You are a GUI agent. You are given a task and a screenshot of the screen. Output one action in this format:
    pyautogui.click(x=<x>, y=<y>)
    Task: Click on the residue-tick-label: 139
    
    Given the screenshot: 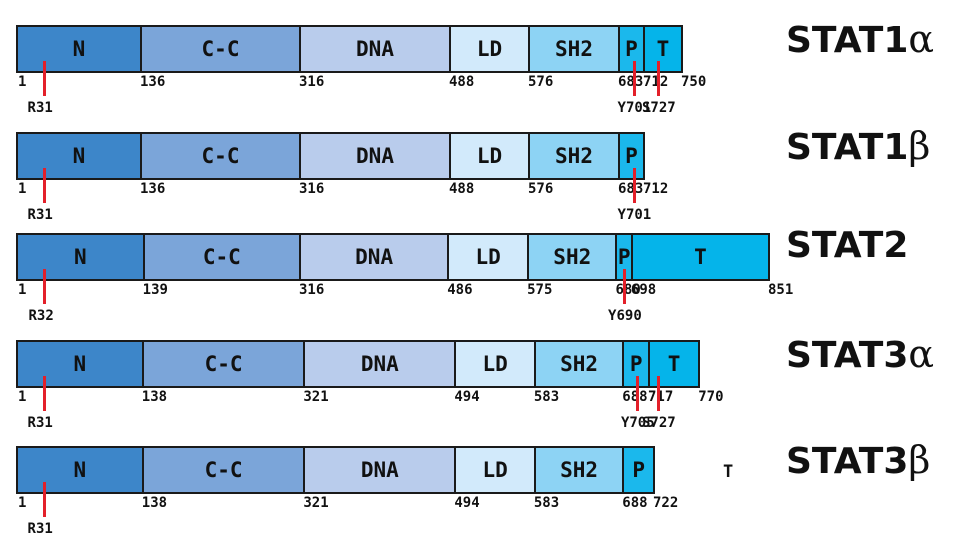 What is the action you would take?
    pyautogui.click(x=155, y=290)
    